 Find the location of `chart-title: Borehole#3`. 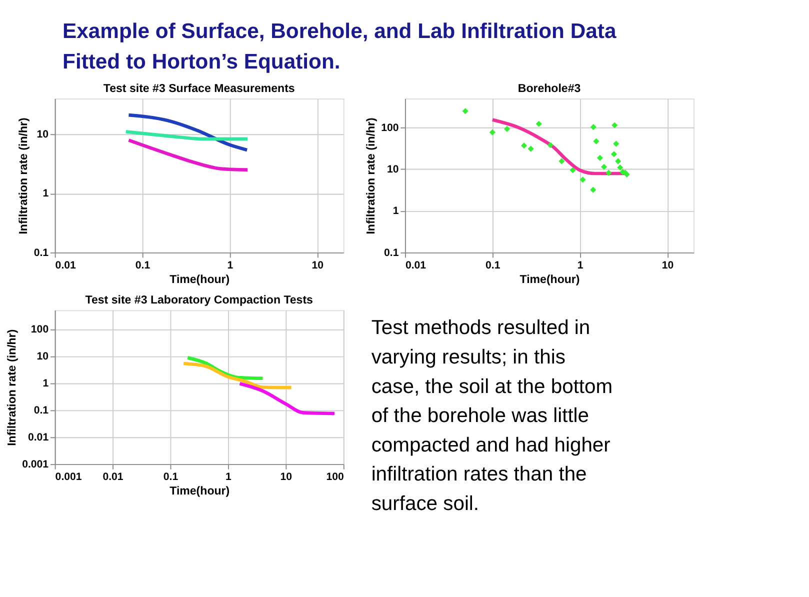

chart-title: Borehole#3 is located at coordinates (549, 88).